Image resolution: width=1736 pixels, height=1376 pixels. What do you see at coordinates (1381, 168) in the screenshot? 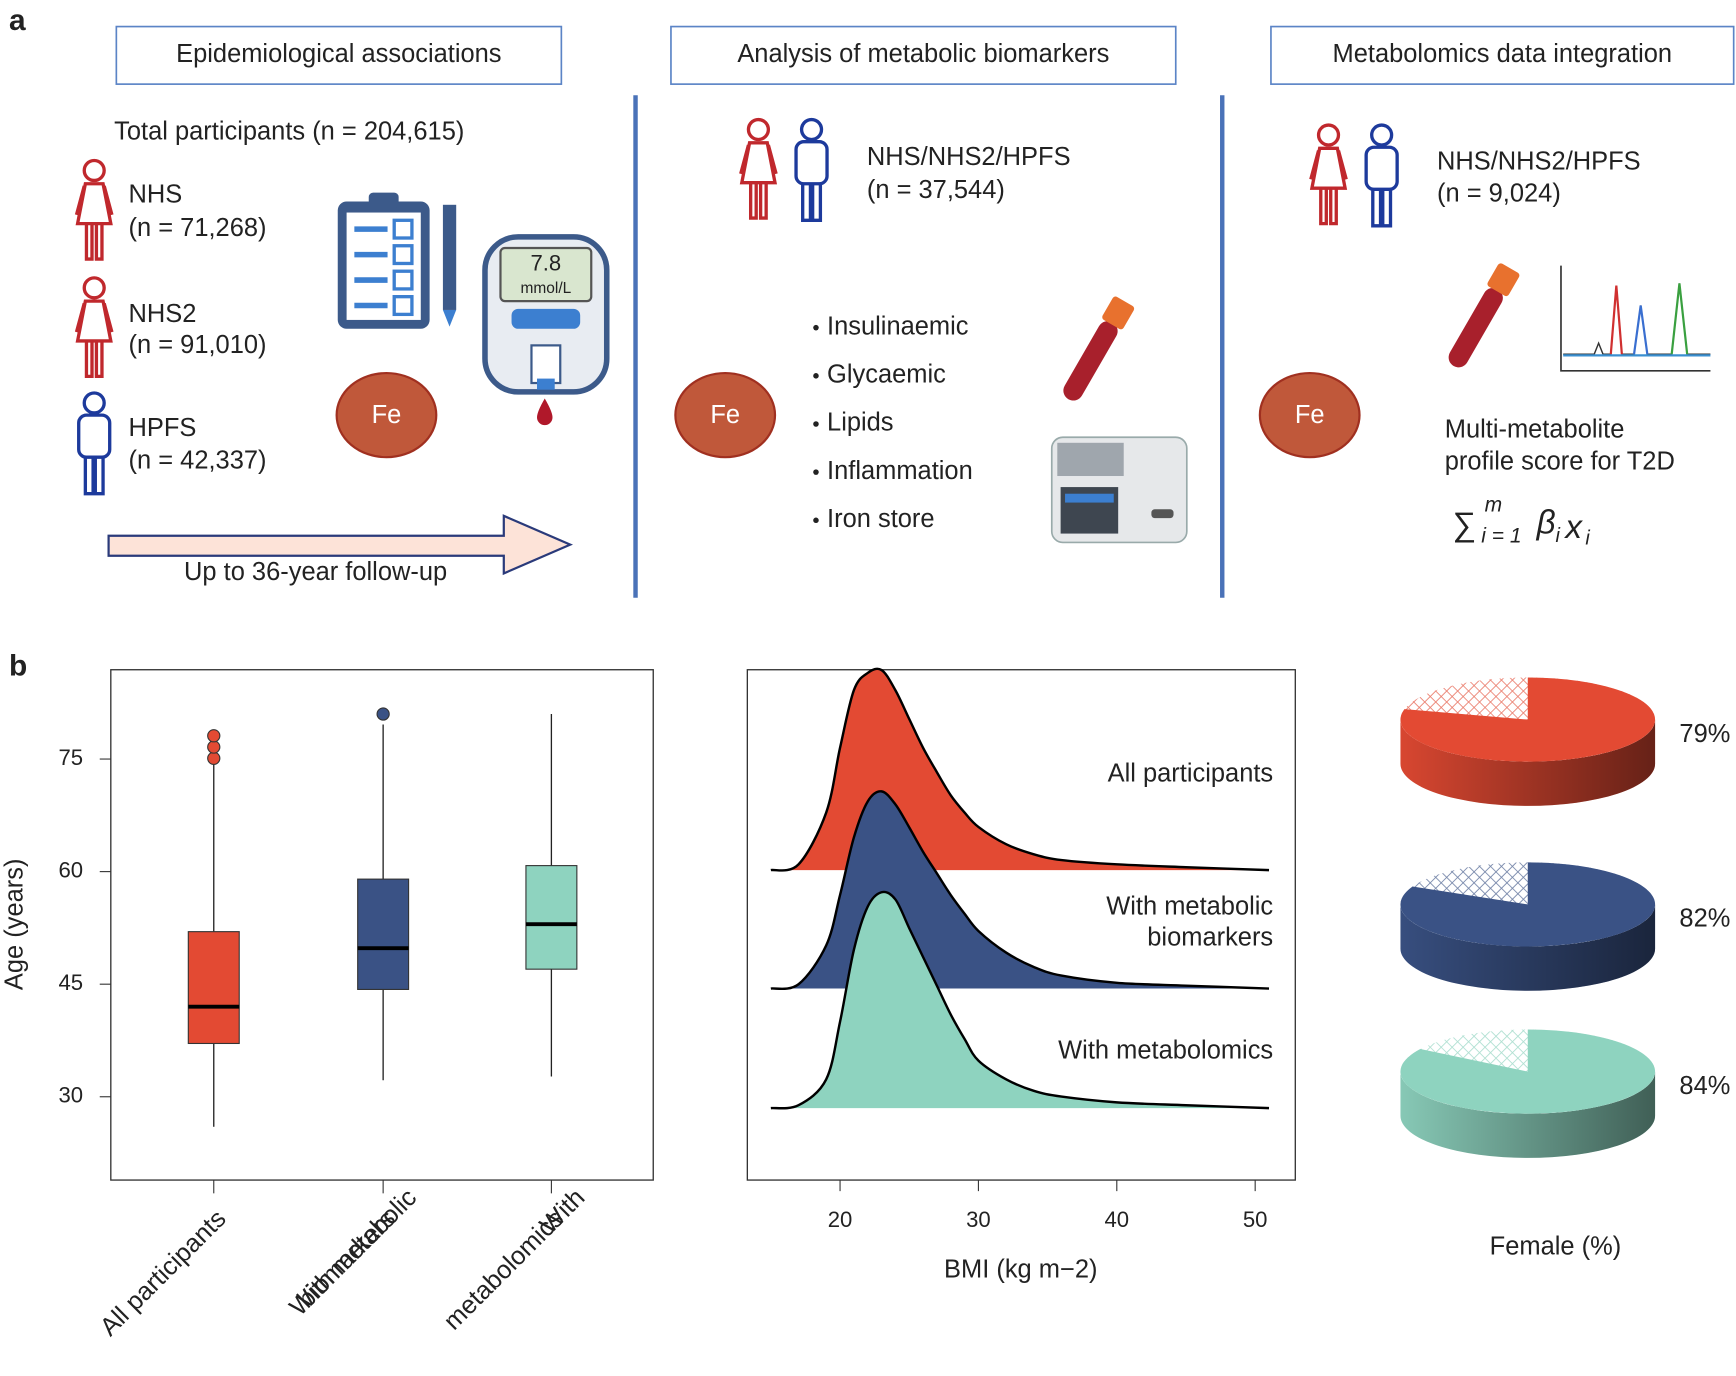
I see `torso` at bounding box center [1381, 168].